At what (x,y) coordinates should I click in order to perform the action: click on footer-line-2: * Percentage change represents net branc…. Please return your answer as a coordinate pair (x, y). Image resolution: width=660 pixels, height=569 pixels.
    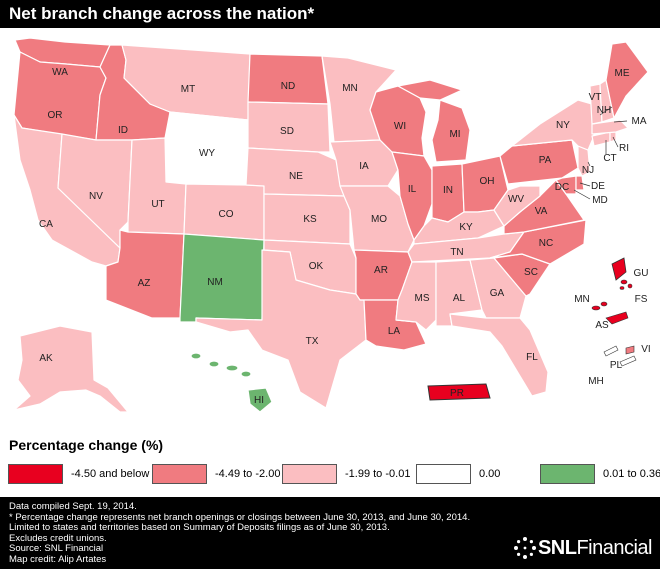
    Looking at the image, I should click on (240, 517).